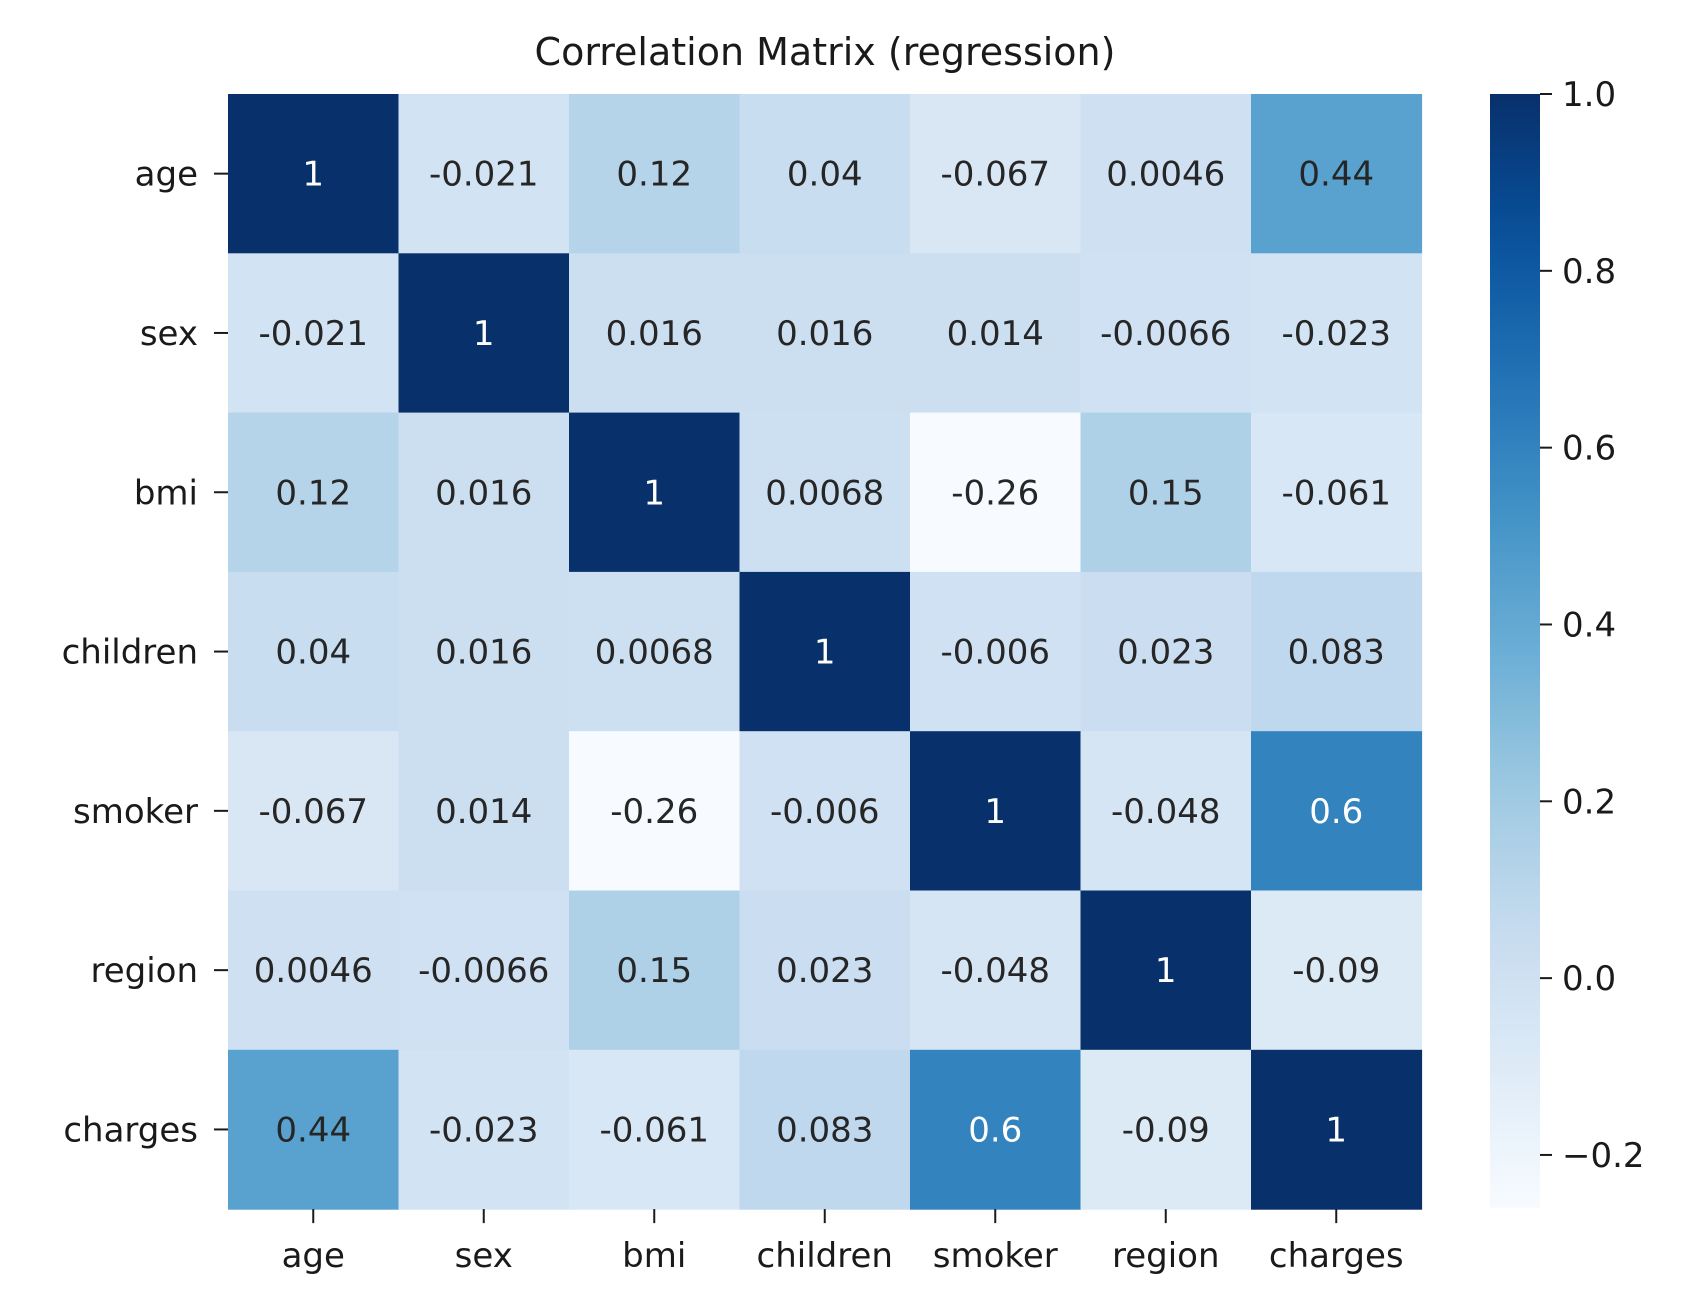  What do you see at coordinates (1336, 812) in the screenshot?
I see `cell-value-label: 0.6` at bounding box center [1336, 812].